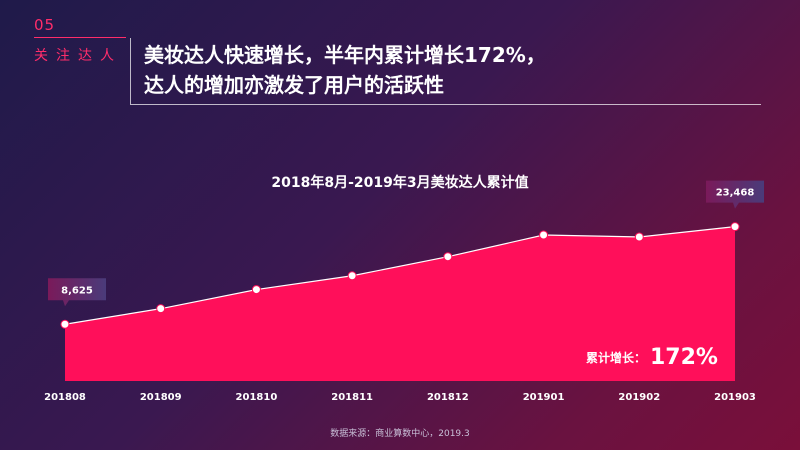 The height and width of the screenshot is (450, 800). Describe the element at coordinates (544, 397) in the screenshot. I see `x-tick-label: 201901` at that location.